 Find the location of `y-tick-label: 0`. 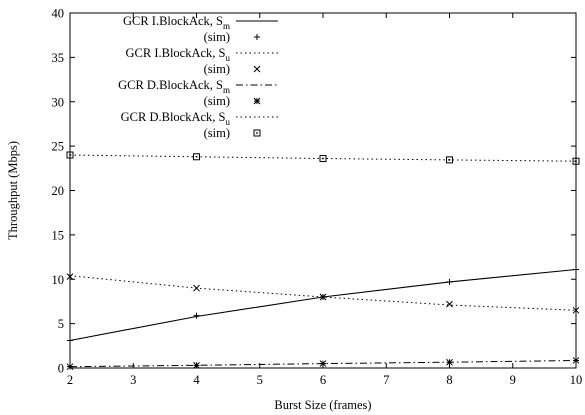

y-tick-label: 0 is located at coordinates (61, 369).